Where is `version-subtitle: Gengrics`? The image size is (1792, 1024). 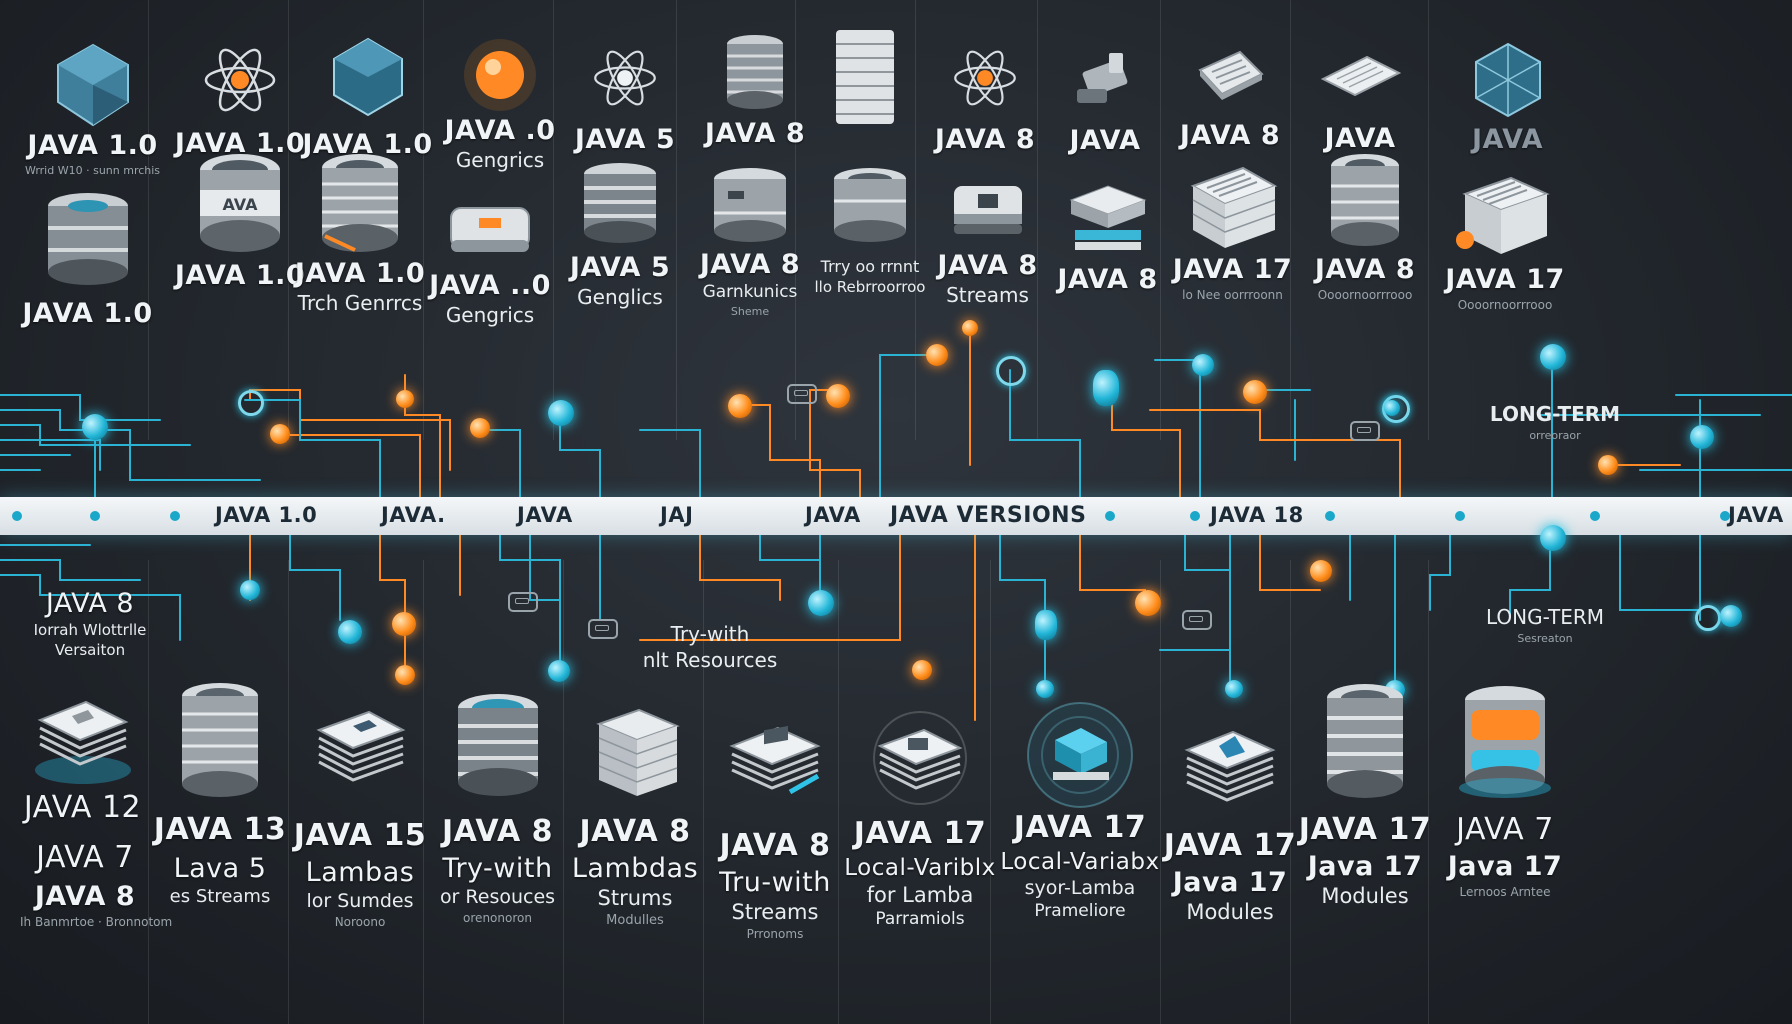 version-subtitle: Gengrics is located at coordinates (490, 315).